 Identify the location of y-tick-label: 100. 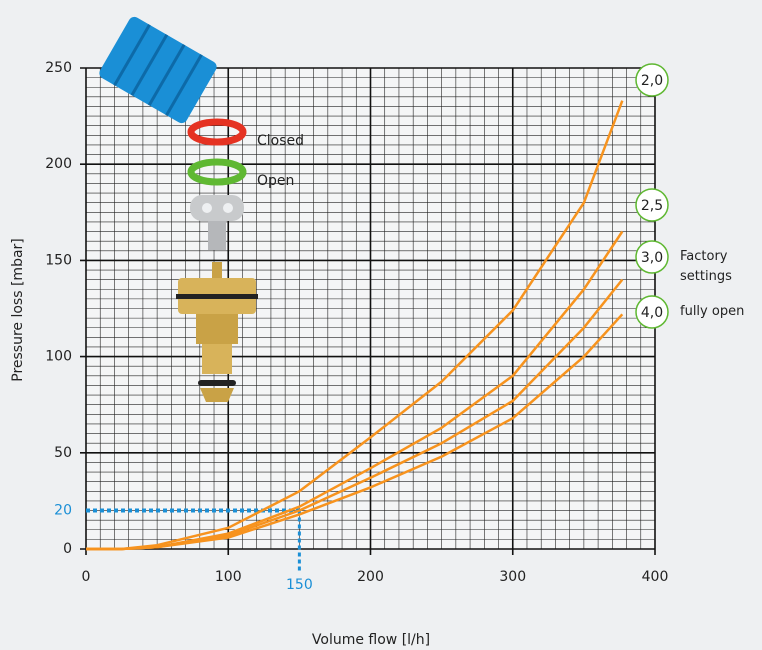
(58, 357).